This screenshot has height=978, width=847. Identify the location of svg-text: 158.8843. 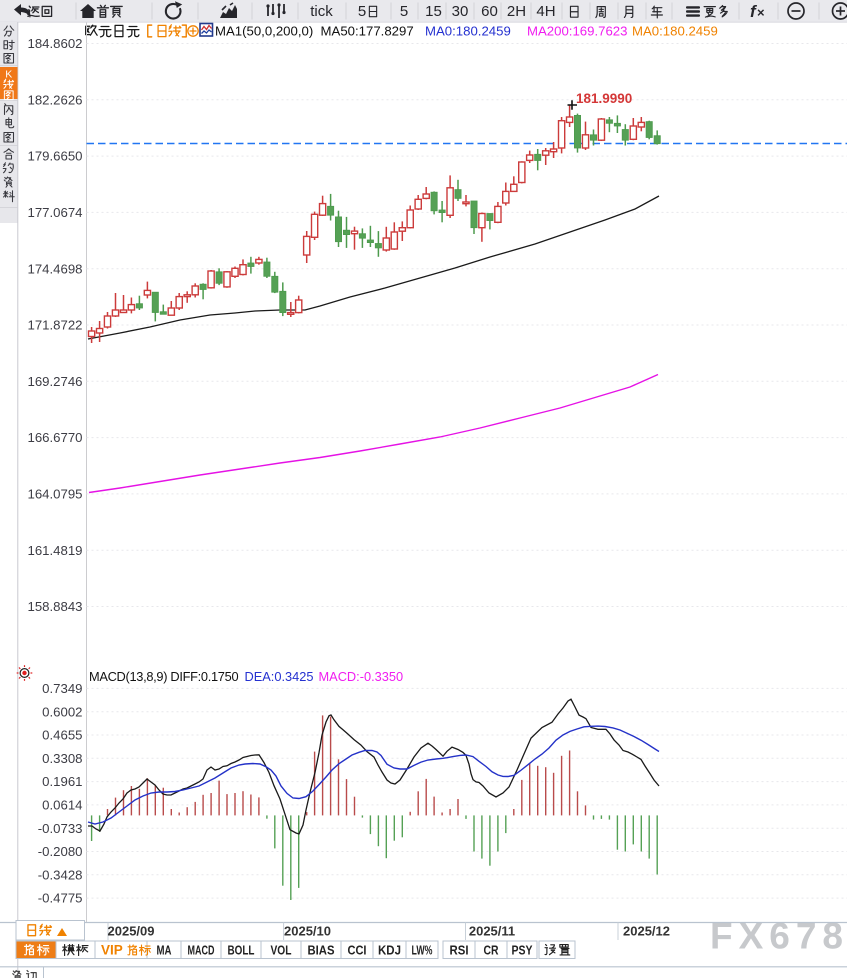
(54, 606).